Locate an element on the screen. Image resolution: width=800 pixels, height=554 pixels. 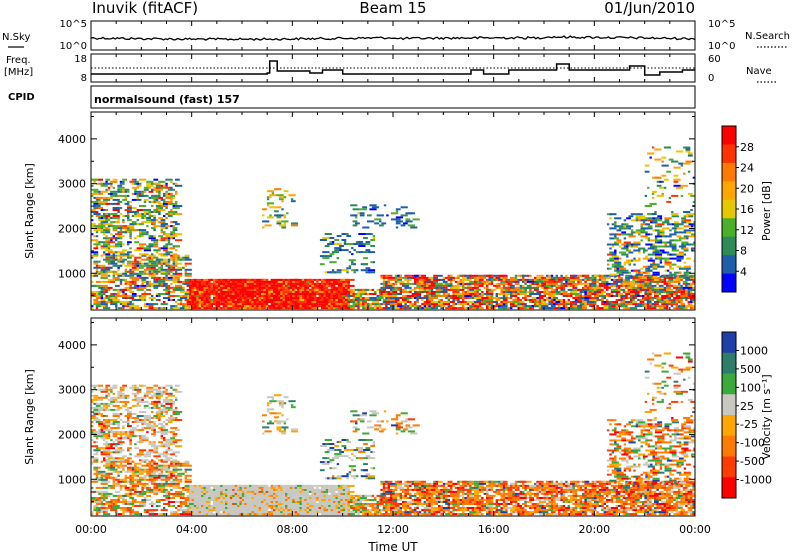
power-ylabel: Slant Range [km] is located at coordinates (29, 211).